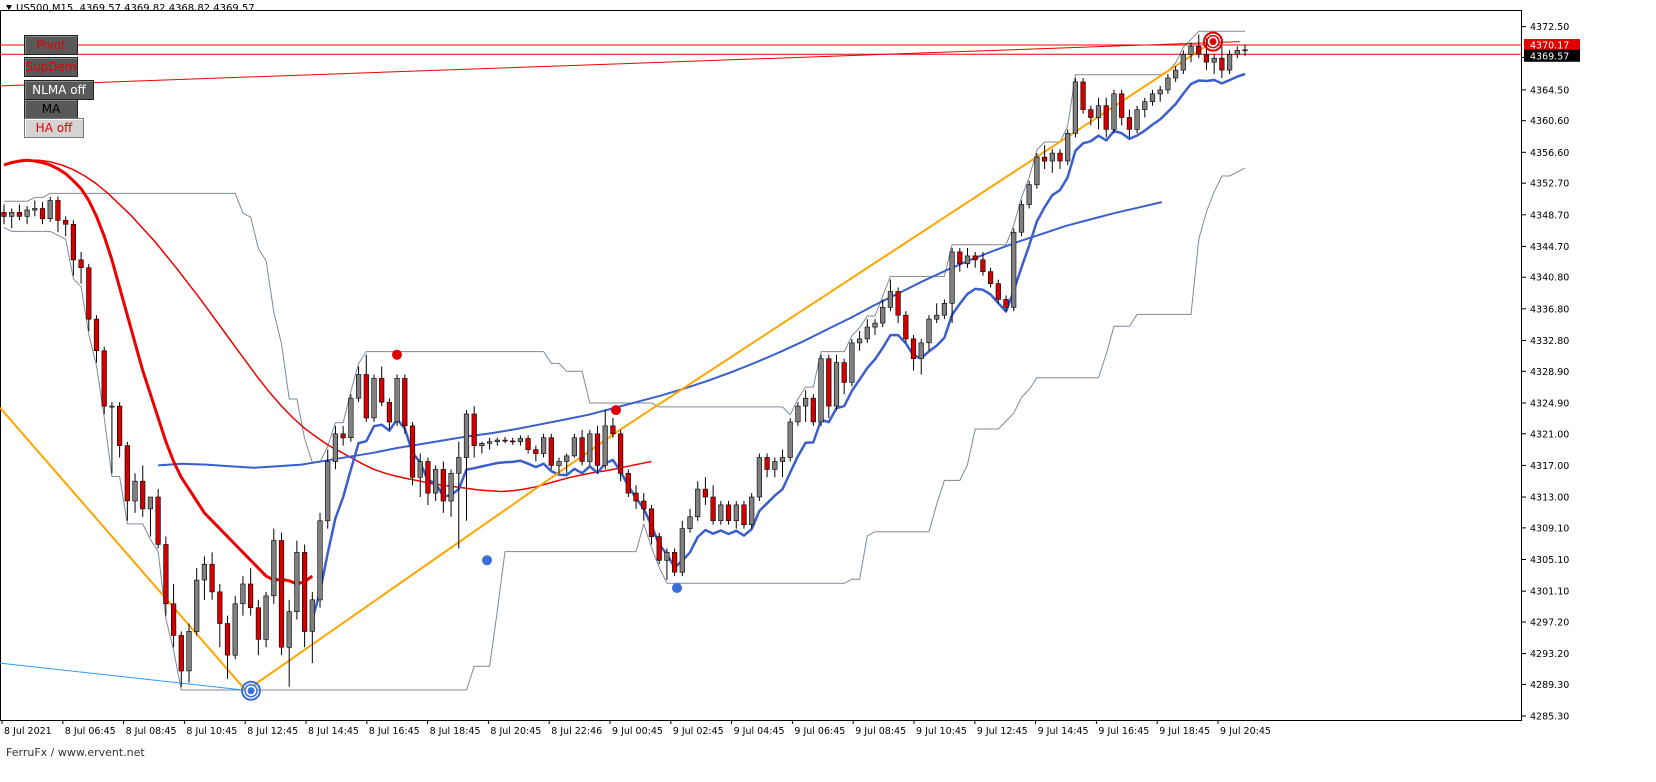 The width and height of the screenshot is (1656, 782). What do you see at coordinates (620, 64) in the screenshot?
I see `trend-line-red` at bounding box center [620, 64].